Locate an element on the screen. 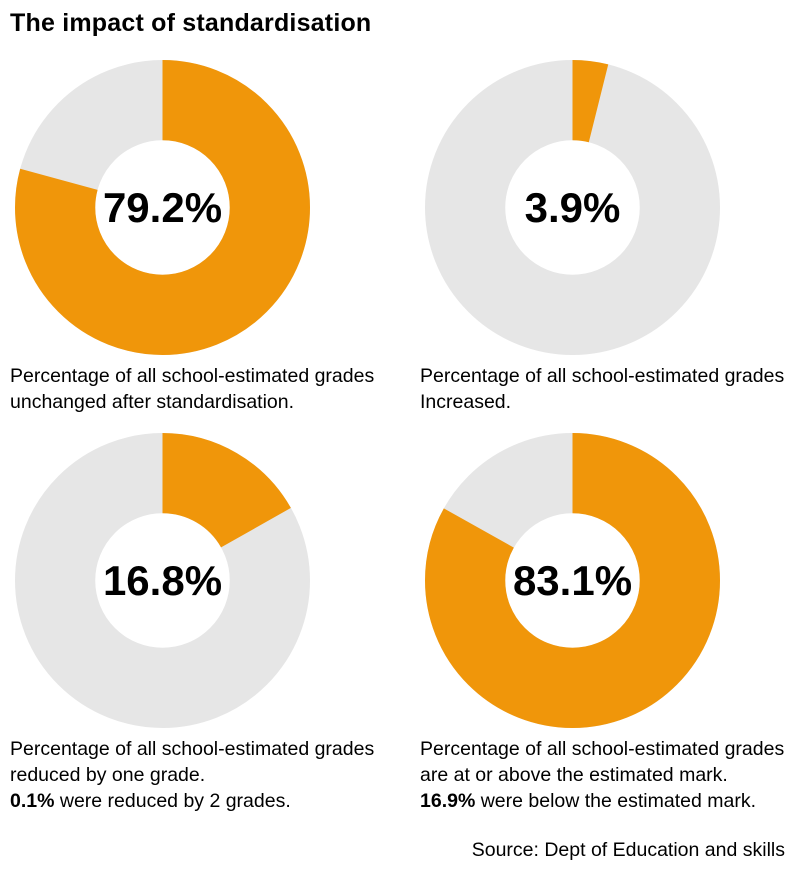  donut-center-value: 3.9% is located at coordinates (572, 207).